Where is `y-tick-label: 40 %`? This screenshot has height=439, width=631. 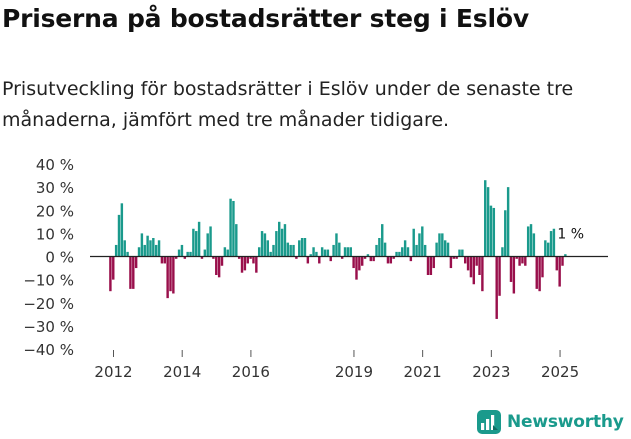
y-tick-label: 40 % is located at coordinates (55, 165).